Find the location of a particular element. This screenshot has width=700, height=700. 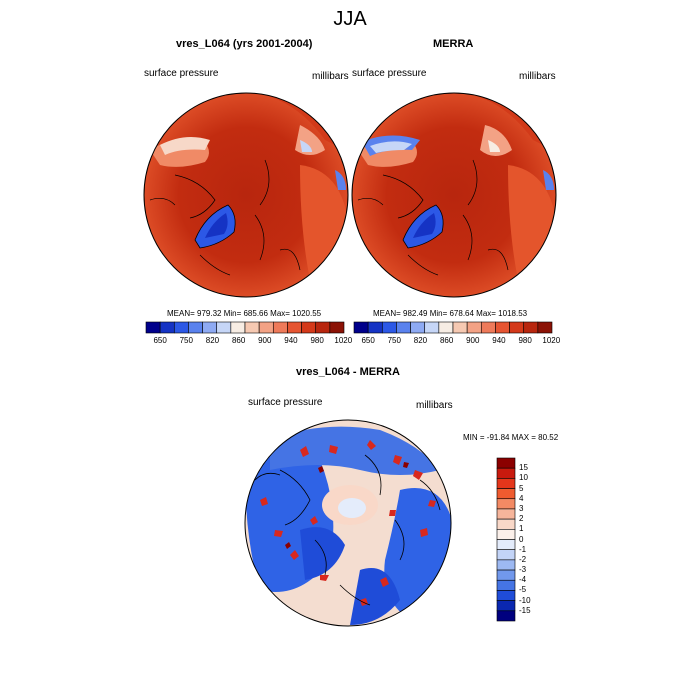

polar-map-merra is located at coordinates (454, 195).